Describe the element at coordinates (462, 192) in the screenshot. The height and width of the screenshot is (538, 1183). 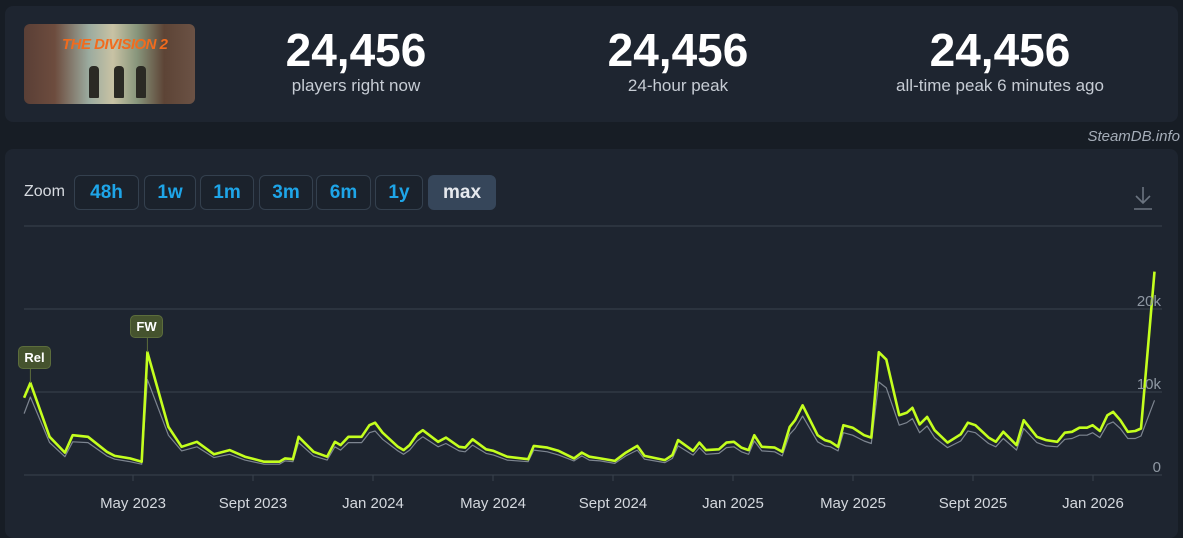
I see `zoom-max-button: max` at that location.